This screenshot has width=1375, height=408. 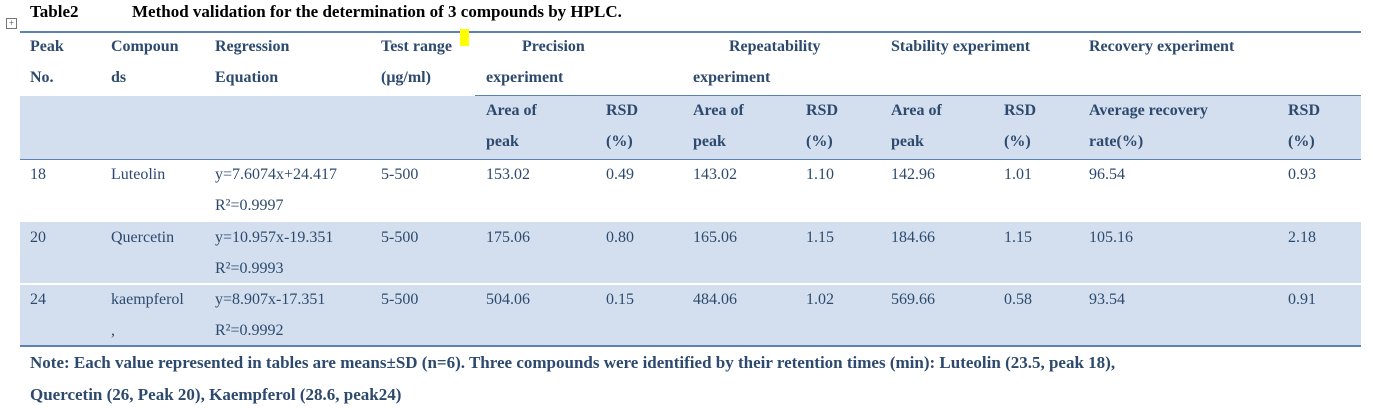 What do you see at coordinates (1111, 237) in the screenshot?
I see `table-cell: 105.16` at bounding box center [1111, 237].